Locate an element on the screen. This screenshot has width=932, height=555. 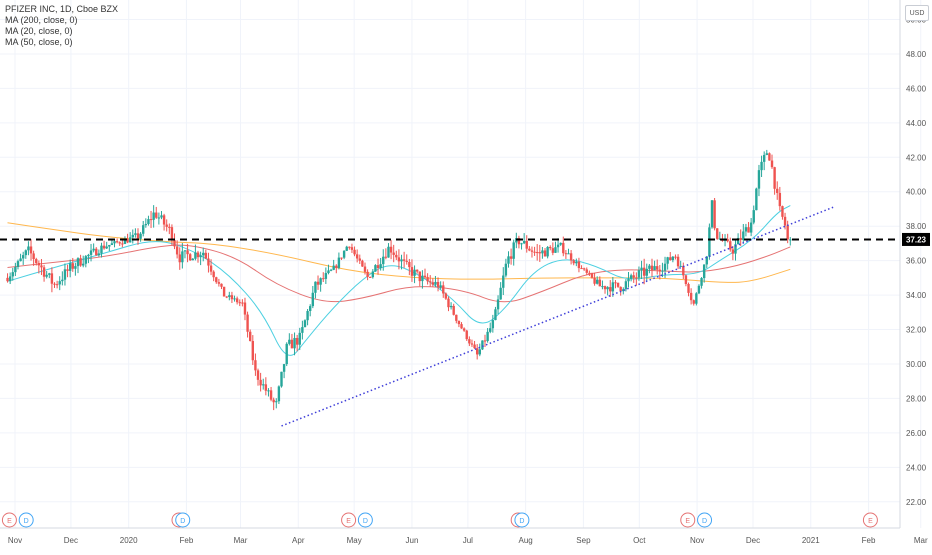
currency-button: USD is located at coordinates (917, 13).